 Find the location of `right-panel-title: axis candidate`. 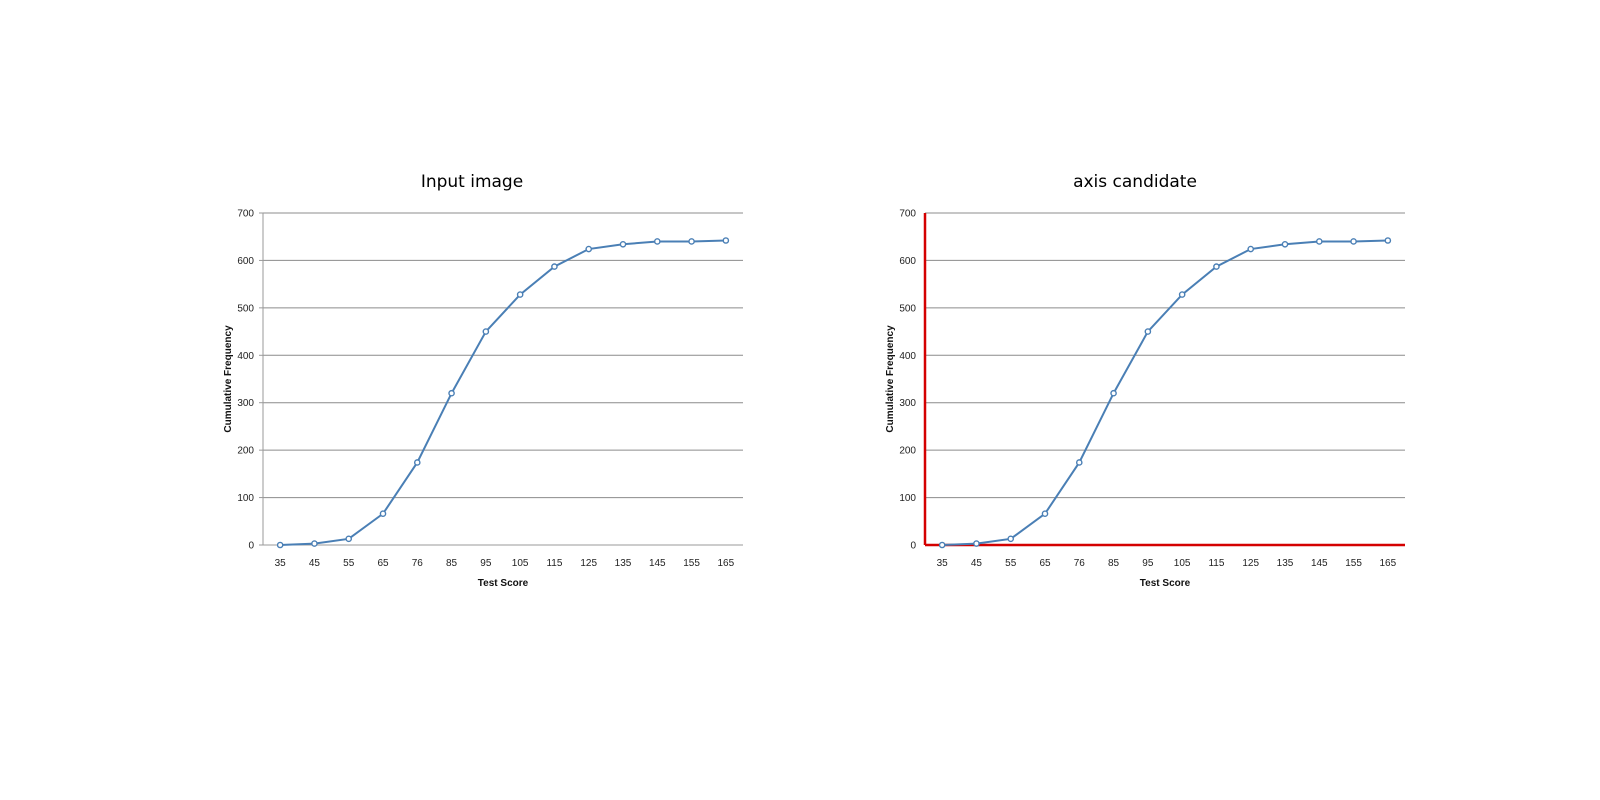

right-panel-title: axis candidate is located at coordinates (1135, 182).